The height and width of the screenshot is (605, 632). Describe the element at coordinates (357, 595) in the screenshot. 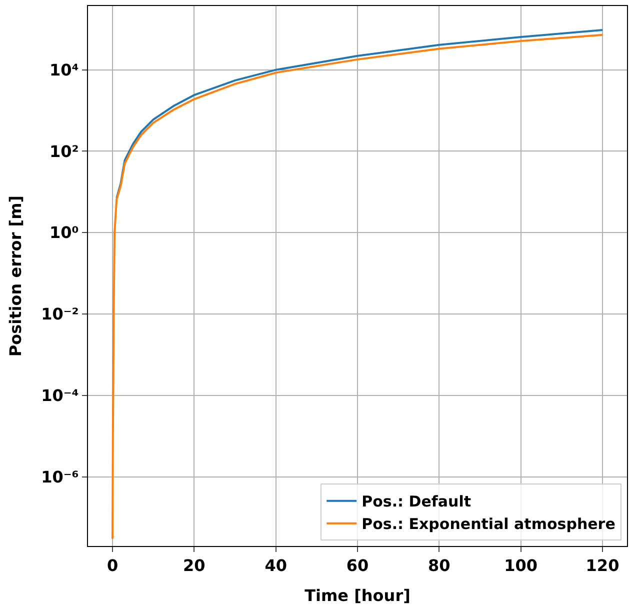

I see `x-axis-title: Time [hour]` at that location.